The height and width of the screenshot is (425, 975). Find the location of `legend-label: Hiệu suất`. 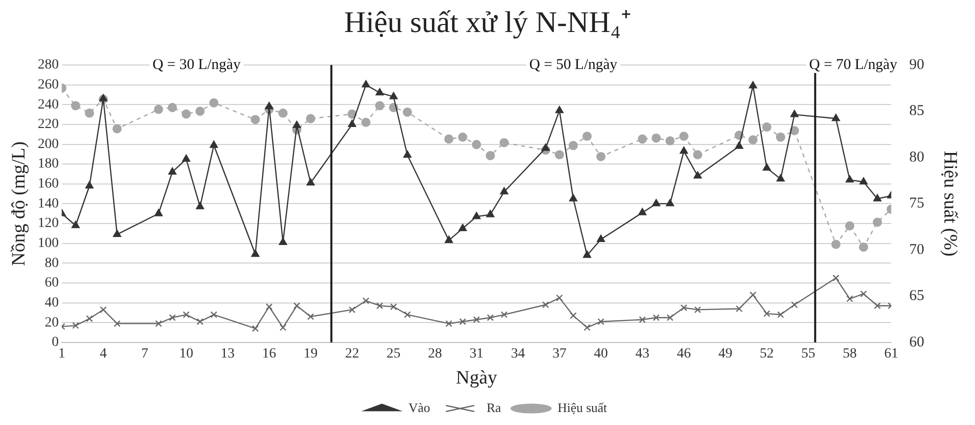

legend-label: Hiệu suất is located at coordinates (583, 407).